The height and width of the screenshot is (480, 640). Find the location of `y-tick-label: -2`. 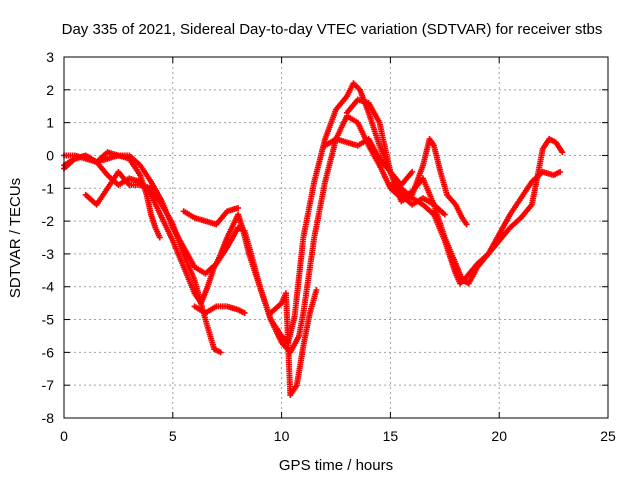

y-tick-label: -2 is located at coordinates (48, 221).